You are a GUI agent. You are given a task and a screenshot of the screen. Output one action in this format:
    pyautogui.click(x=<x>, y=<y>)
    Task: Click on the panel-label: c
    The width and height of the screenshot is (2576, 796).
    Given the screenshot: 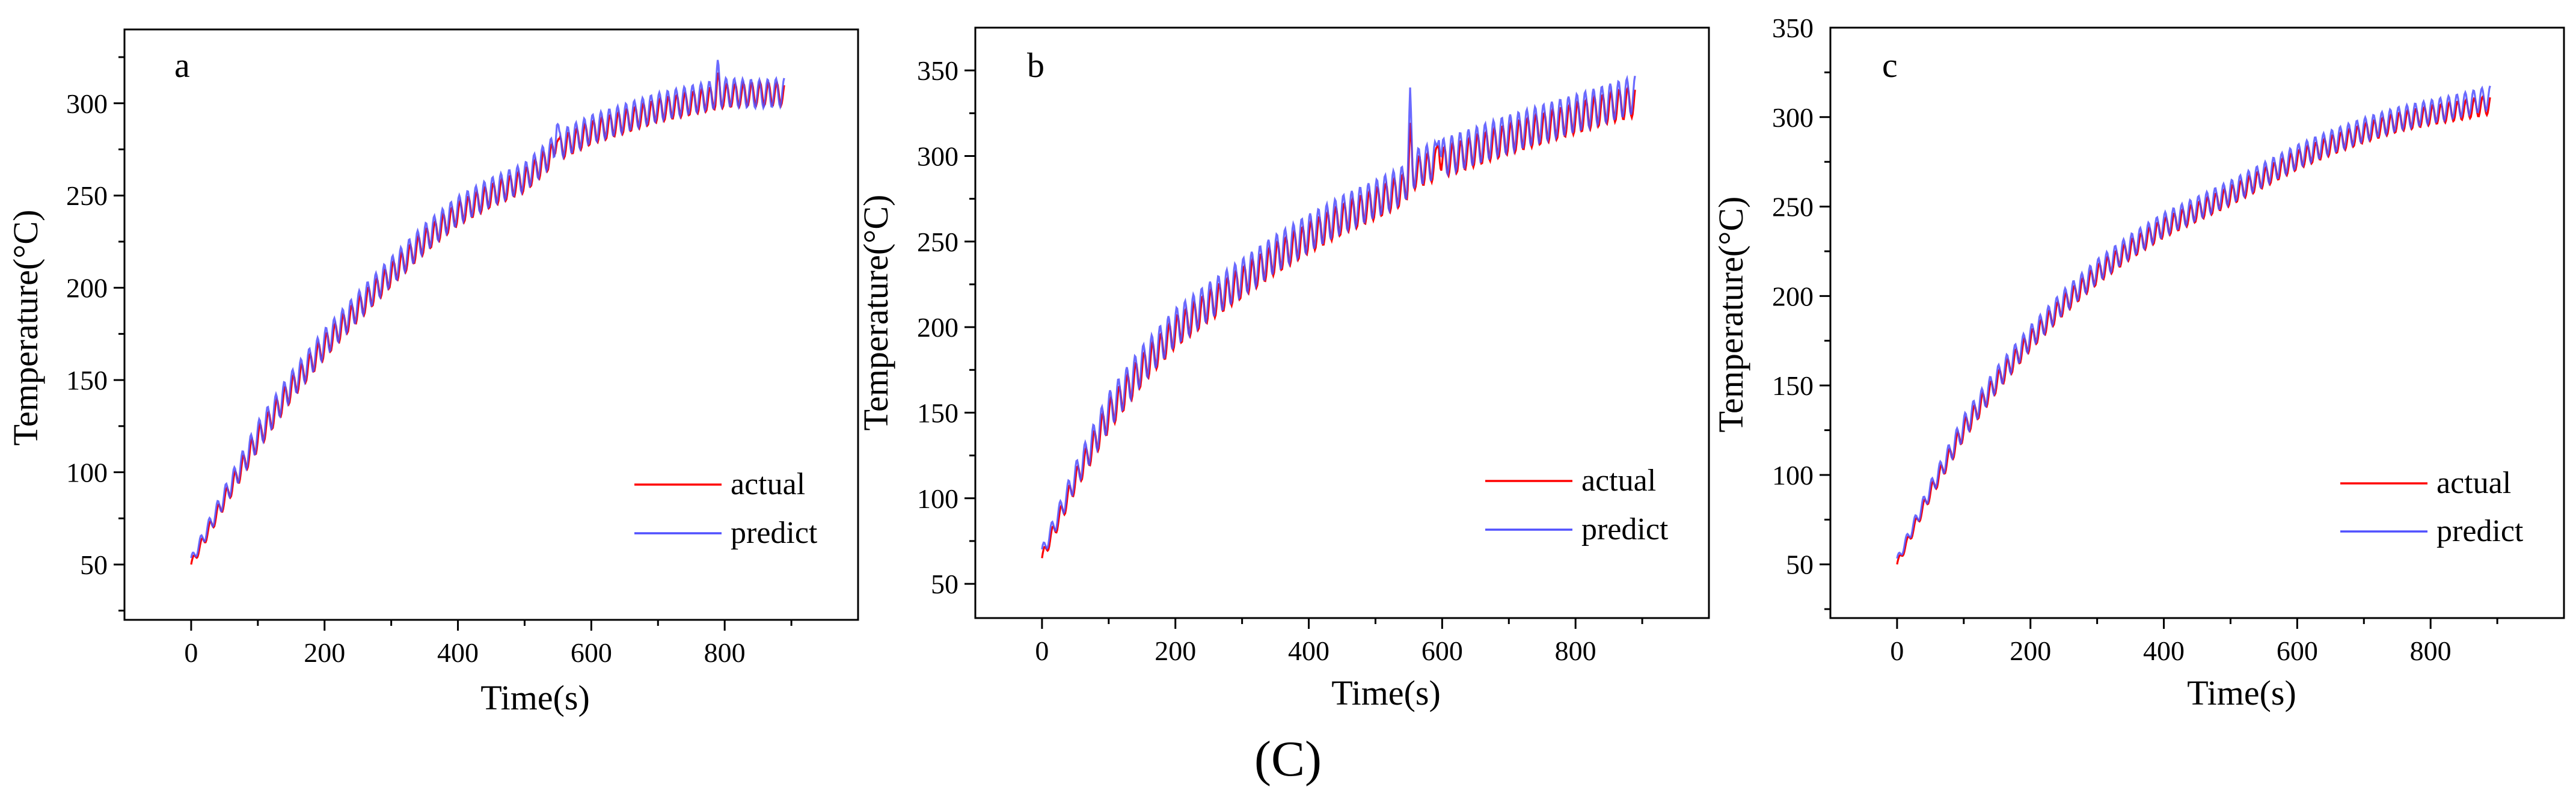 What is the action you would take?
    pyautogui.click(x=1890, y=65)
    